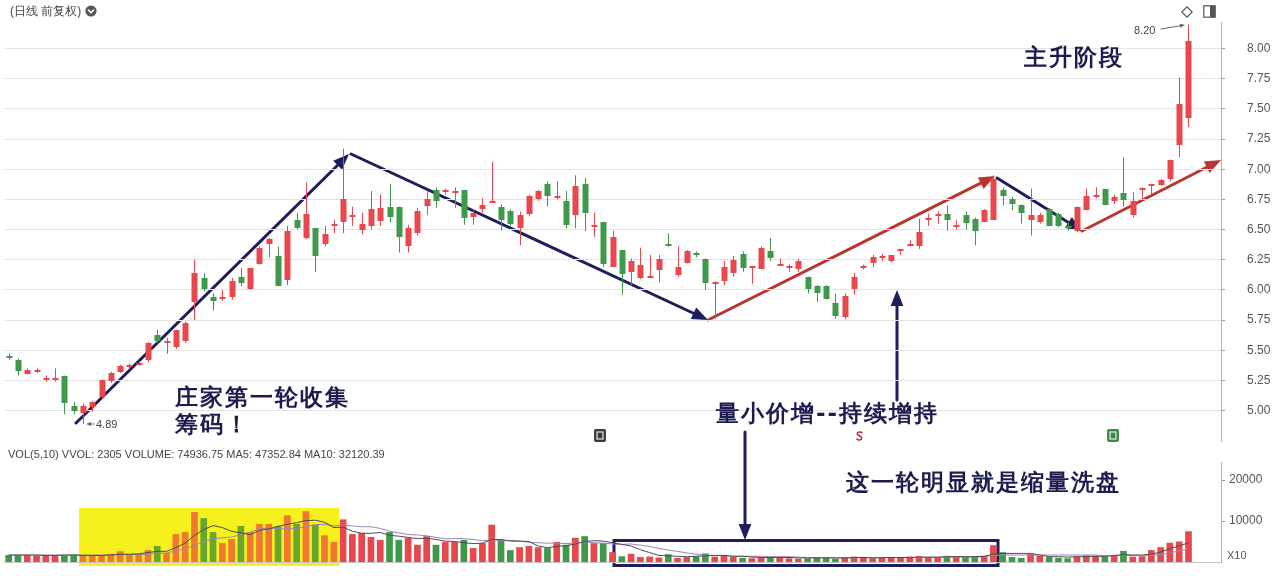 The image size is (1280, 580). I want to click on y-tick-label: 6.50, so click(1259, 228).